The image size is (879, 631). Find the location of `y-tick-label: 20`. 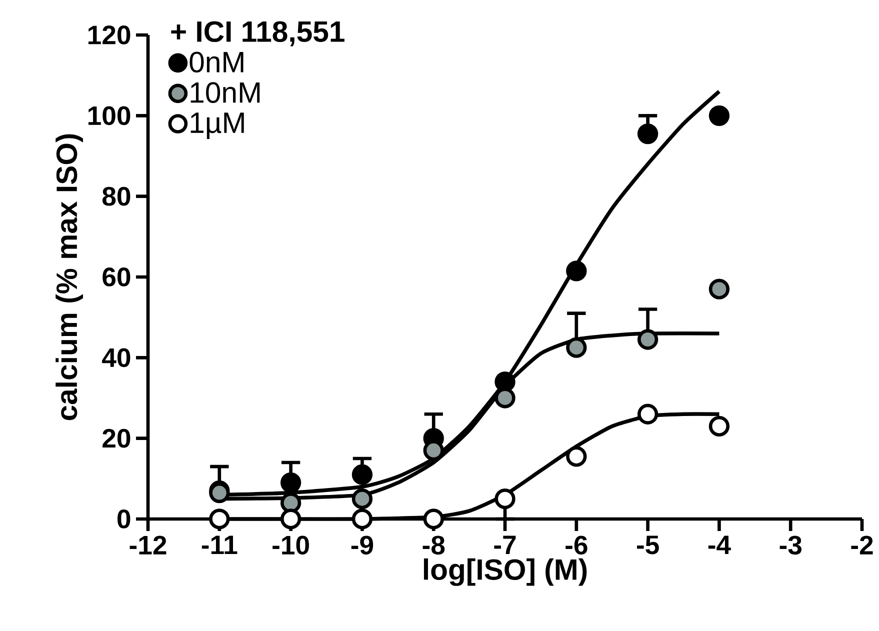

y-tick-label: 20 is located at coordinates (116, 438).